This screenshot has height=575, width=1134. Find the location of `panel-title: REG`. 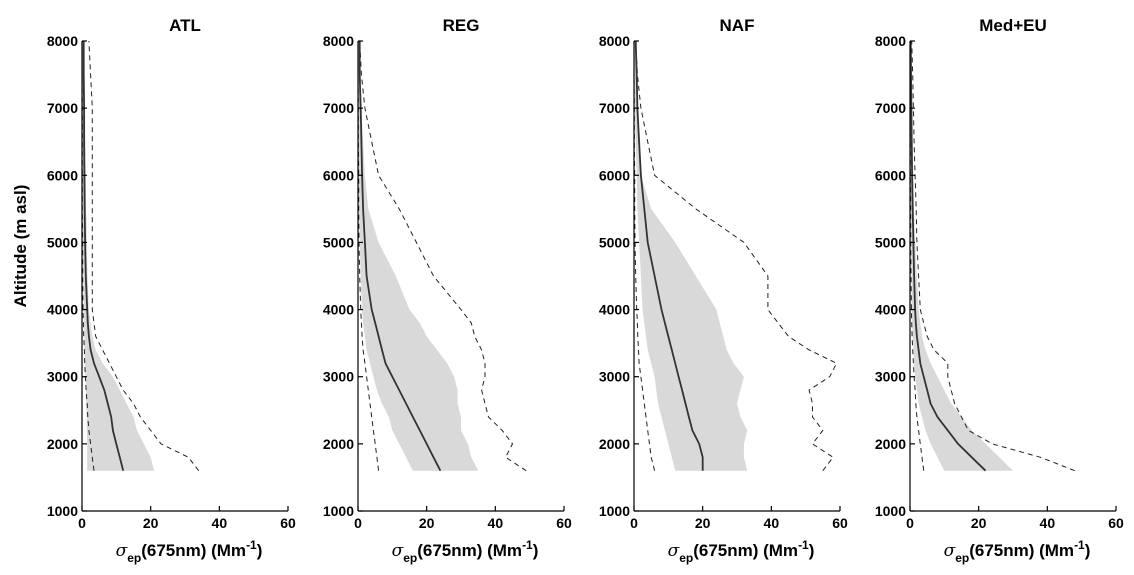

panel-title: REG is located at coordinates (461, 25).